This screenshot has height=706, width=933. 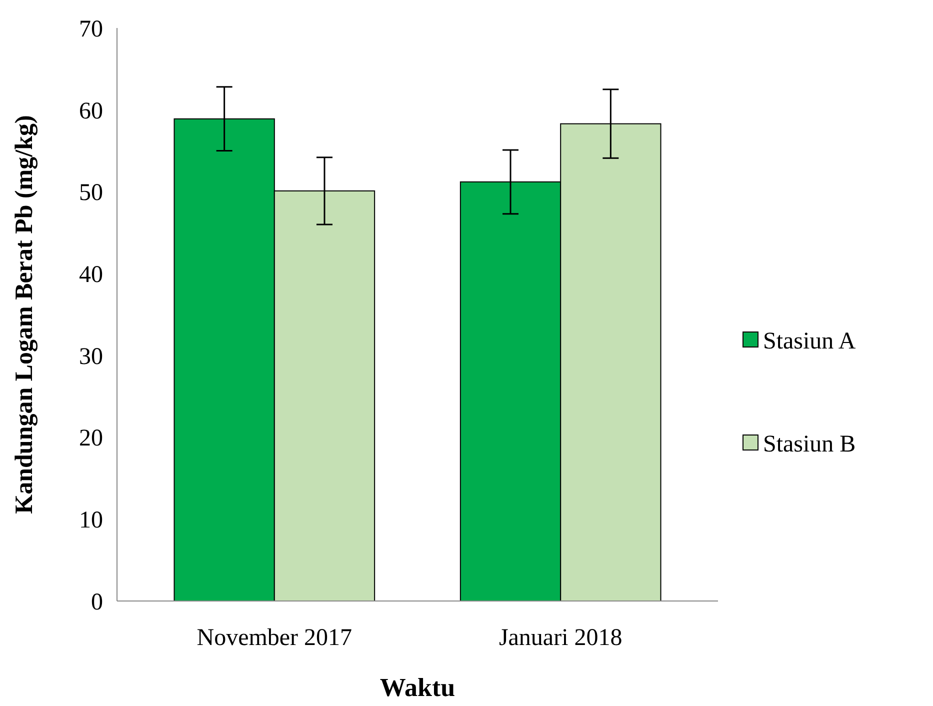 I want to click on legend-label: Stasiun B, so click(x=809, y=444).